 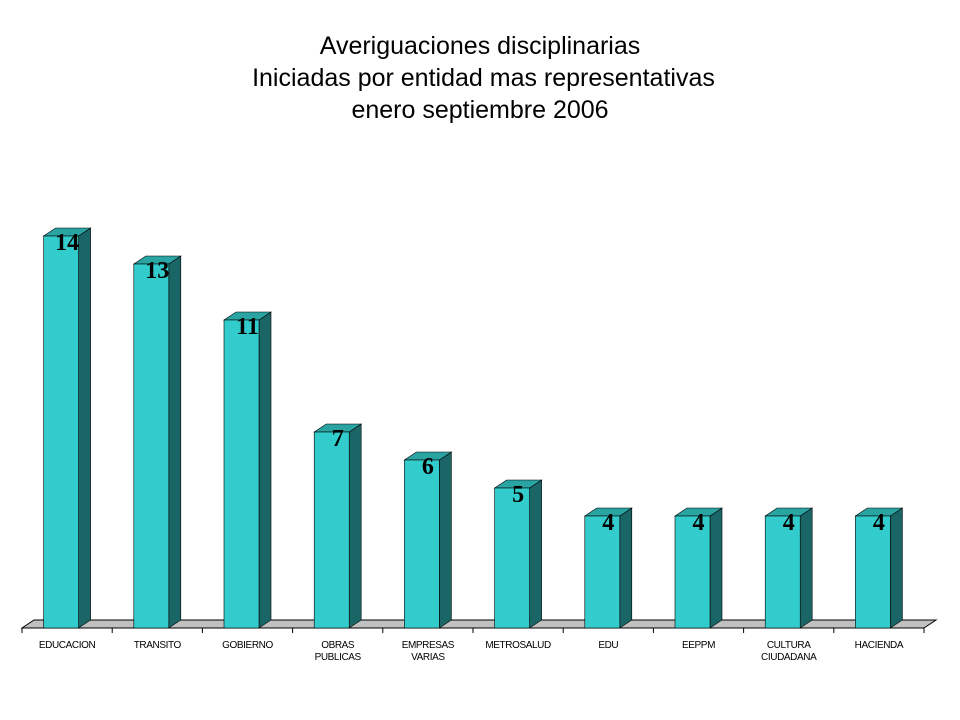 I want to click on x-tick-label: EMPRESAS, so click(x=428, y=645).